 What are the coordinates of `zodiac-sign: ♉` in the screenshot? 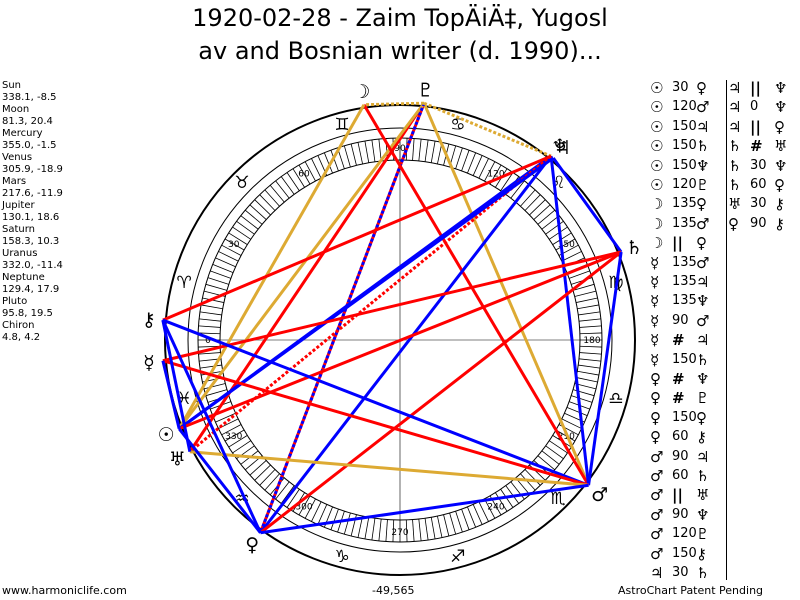 It's located at (241, 183).